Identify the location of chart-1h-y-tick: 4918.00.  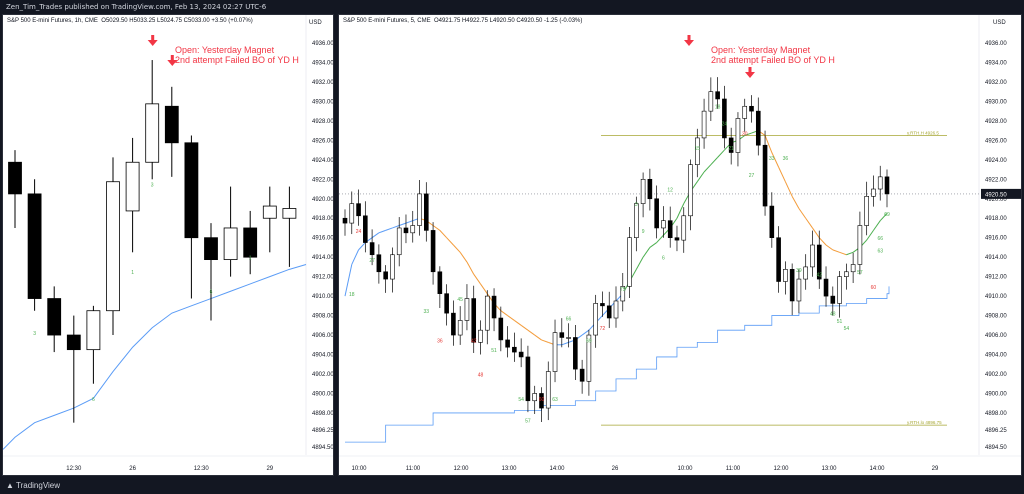
(323, 219).